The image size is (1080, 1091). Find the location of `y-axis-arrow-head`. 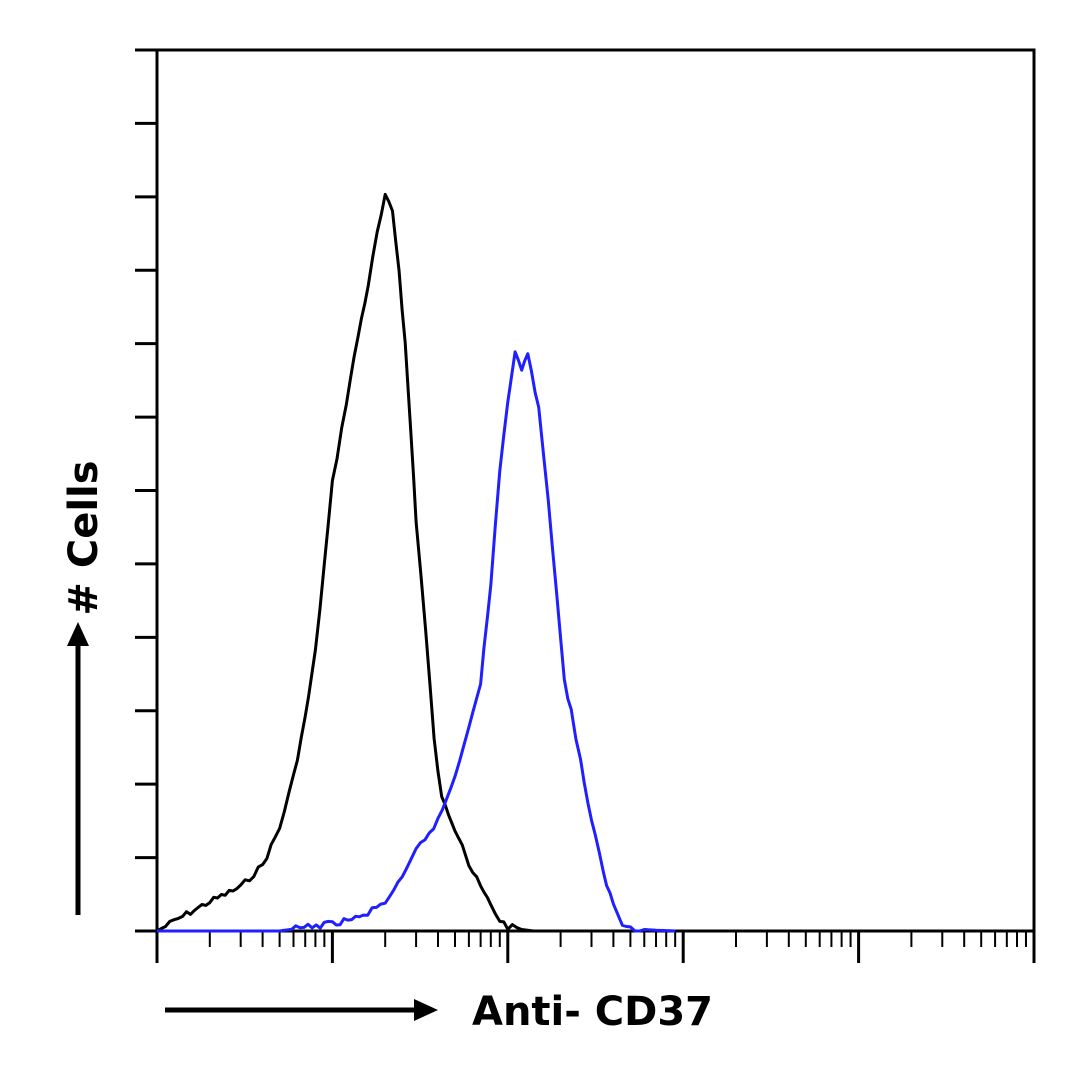

y-axis-arrow-head is located at coordinates (78, 634).